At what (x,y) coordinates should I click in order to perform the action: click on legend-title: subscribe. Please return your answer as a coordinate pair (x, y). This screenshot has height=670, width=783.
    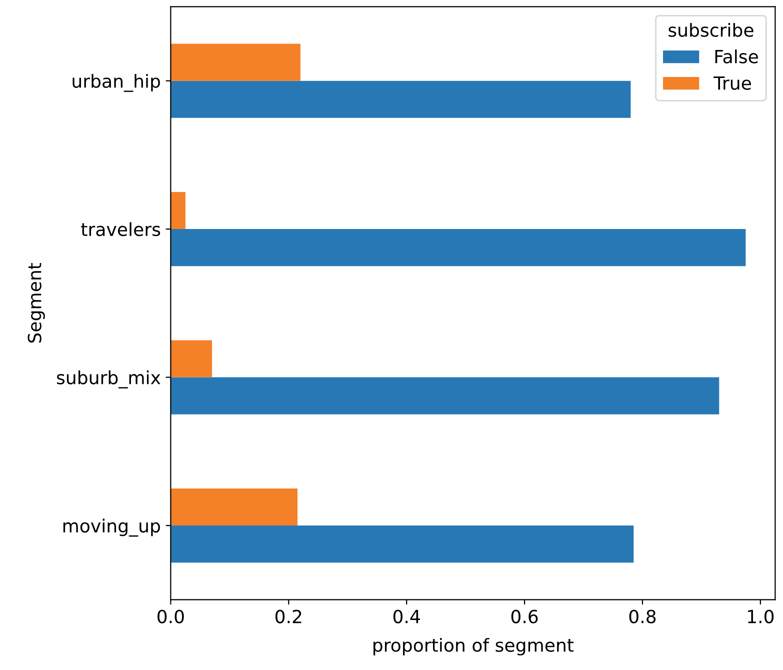
    Looking at the image, I should click on (711, 29).